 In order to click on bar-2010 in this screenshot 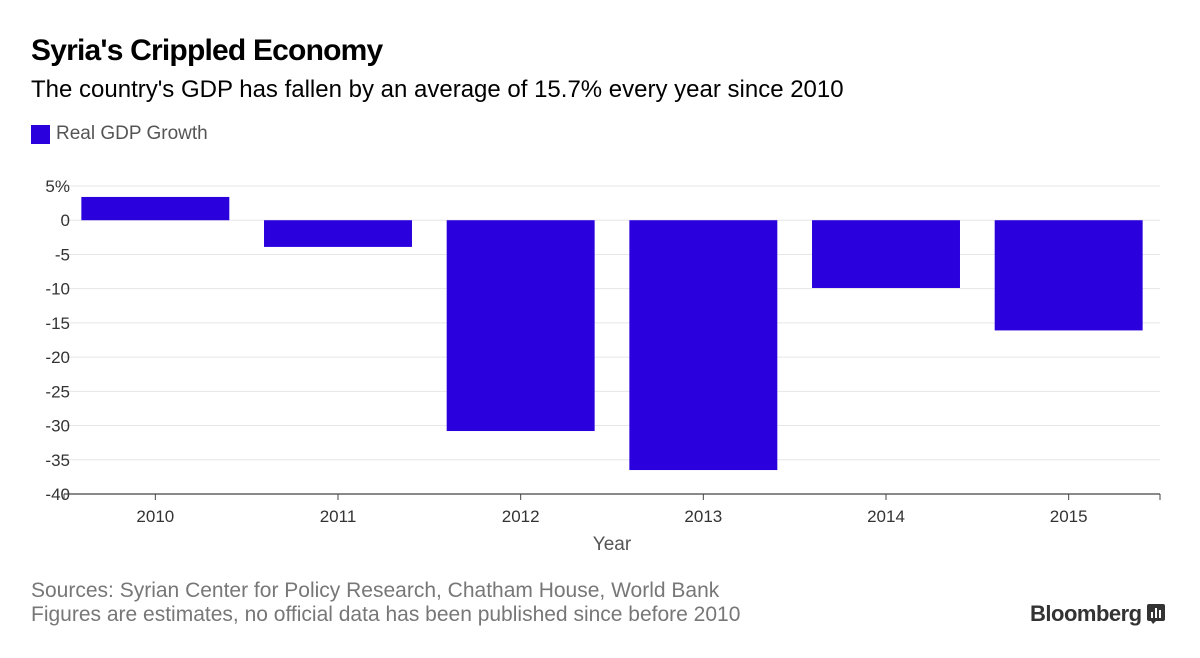, I will do `click(155, 208)`.